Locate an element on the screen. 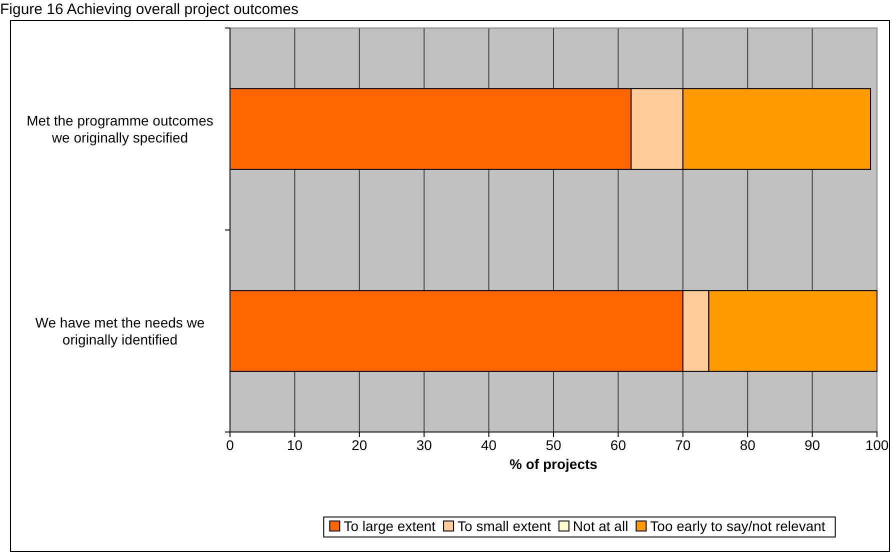 The width and height of the screenshot is (895, 553). x-tick-label: 80 is located at coordinates (748, 444).